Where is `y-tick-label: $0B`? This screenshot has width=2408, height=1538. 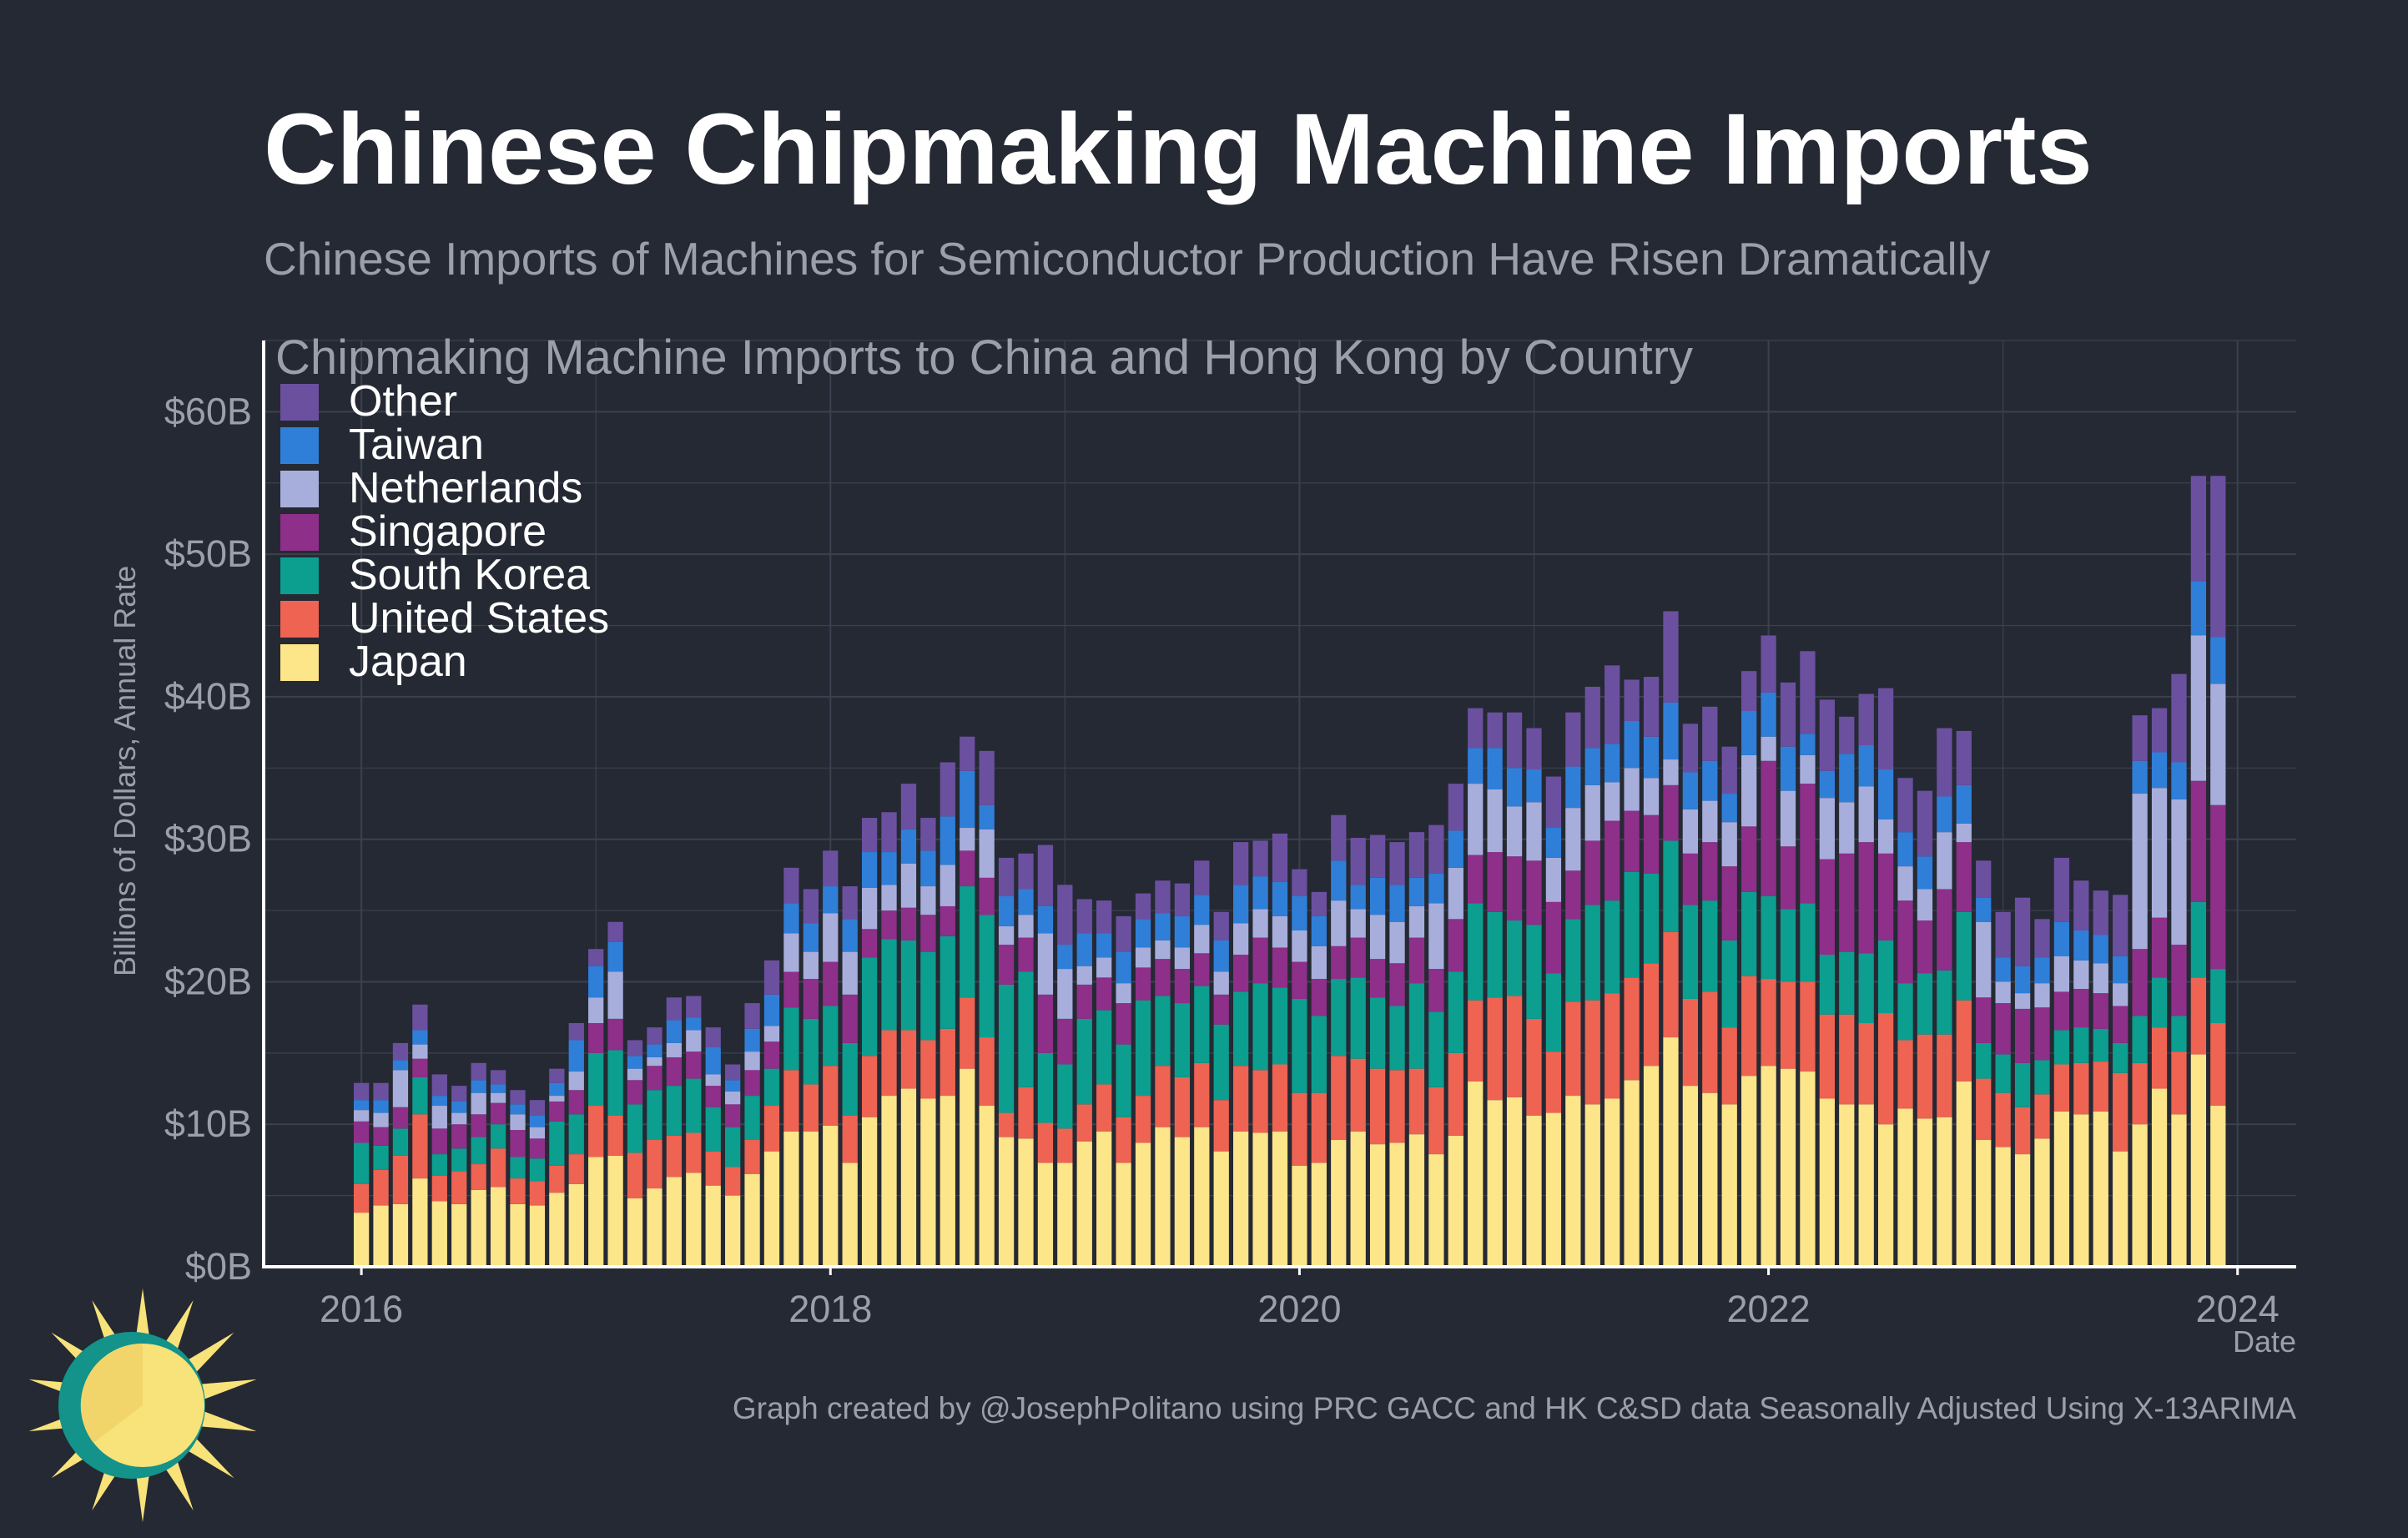 y-tick-label: $0B is located at coordinates (218, 1266).